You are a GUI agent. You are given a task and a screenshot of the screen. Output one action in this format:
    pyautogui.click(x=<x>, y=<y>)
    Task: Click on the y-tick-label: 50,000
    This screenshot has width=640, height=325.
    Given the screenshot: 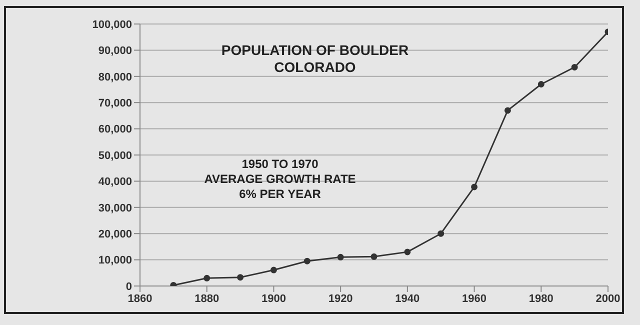 What is the action you would take?
    pyautogui.click(x=115, y=156)
    